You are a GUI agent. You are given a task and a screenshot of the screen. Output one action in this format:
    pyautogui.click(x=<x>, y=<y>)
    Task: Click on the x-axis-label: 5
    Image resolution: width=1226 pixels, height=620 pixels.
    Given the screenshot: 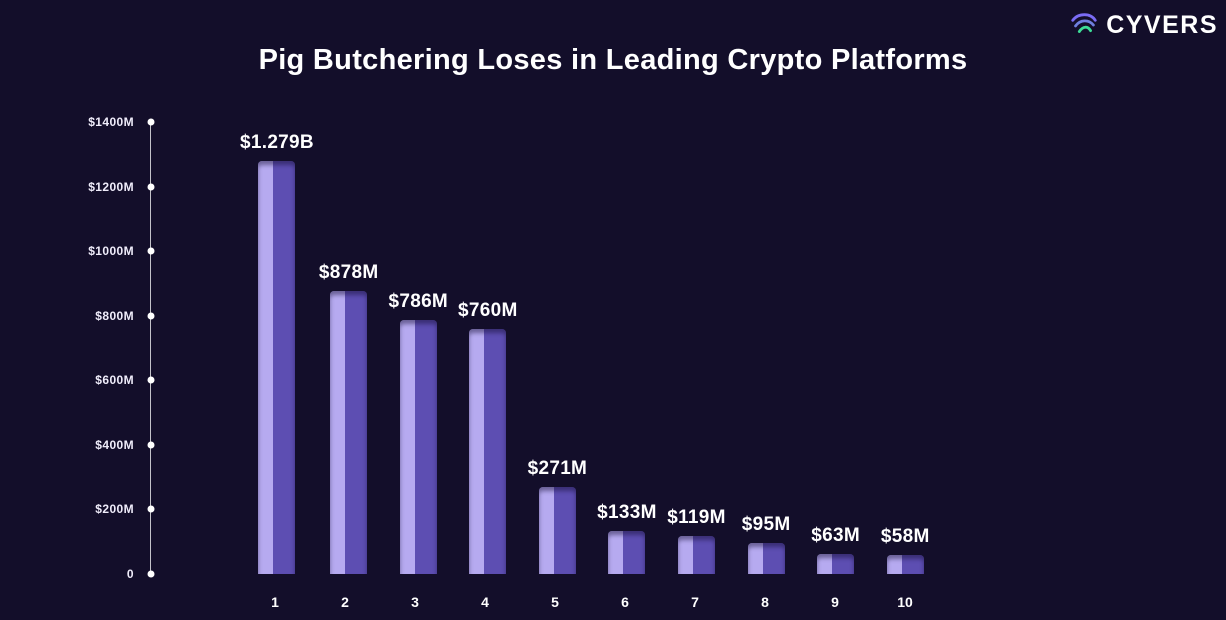 What is the action you would take?
    pyautogui.click(x=555, y=602)
    